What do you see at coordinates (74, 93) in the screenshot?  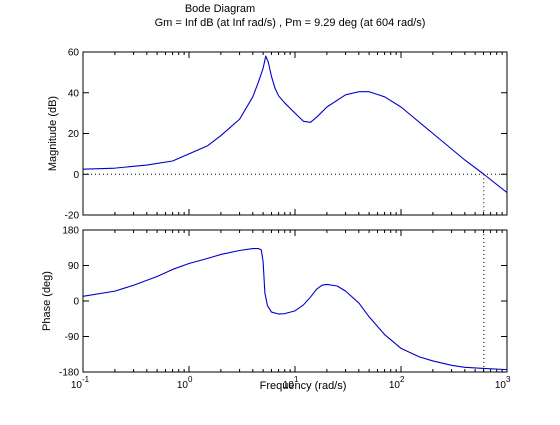 I see `magnitude-y-tick-label: 40` at bounding box center [74, 93].